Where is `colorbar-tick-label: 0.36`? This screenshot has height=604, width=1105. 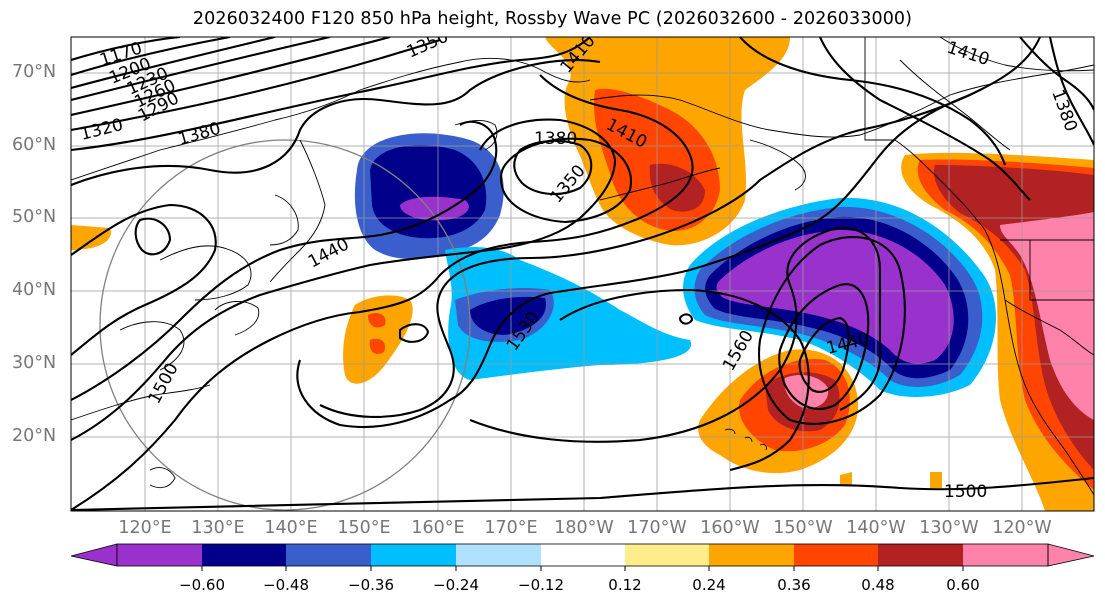
colorbar-tick-label: 0.36 is located at coordinates (794, 585).